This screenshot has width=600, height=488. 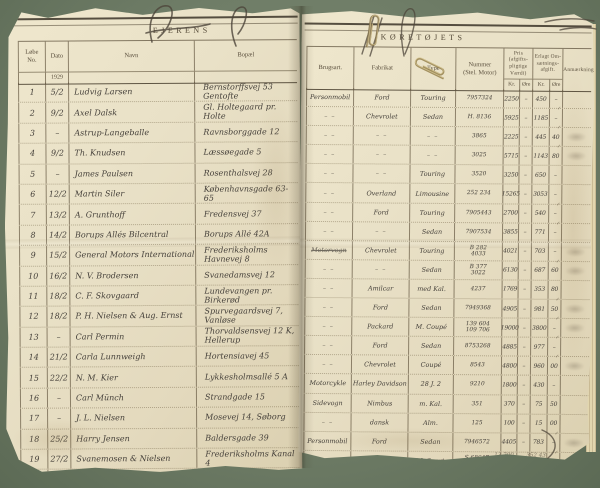 What do you see at coordinates (479, 69) in the screenshot?
I see `col-header-nummer: Nummer (Stel. Motor)` at bounding box center [479, 69].